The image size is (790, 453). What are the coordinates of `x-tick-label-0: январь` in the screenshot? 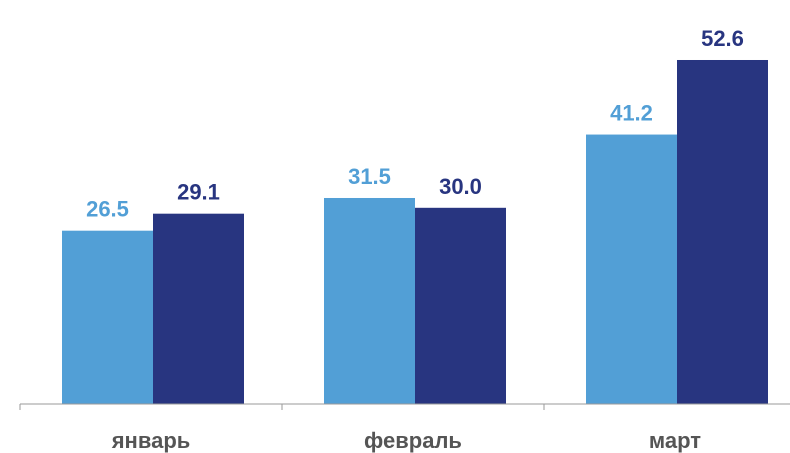 It's located at (151, 440).